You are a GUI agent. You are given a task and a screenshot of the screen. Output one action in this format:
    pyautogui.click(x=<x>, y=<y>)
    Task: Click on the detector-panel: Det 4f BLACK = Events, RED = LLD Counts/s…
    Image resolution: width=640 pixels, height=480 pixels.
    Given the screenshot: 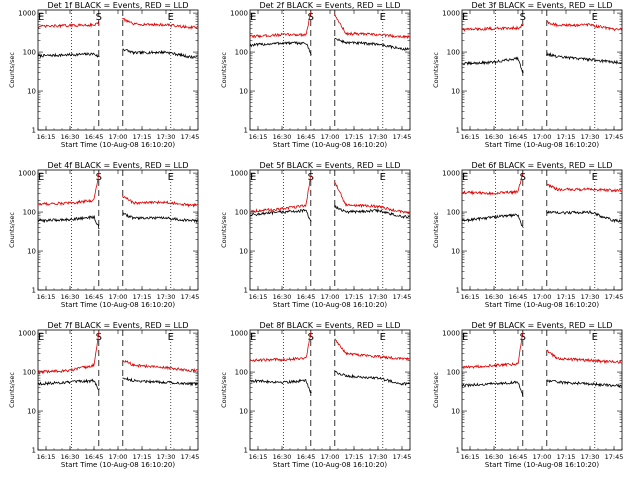 What is the action you would take?
    pyautogui.click(x=103, y=235)
    